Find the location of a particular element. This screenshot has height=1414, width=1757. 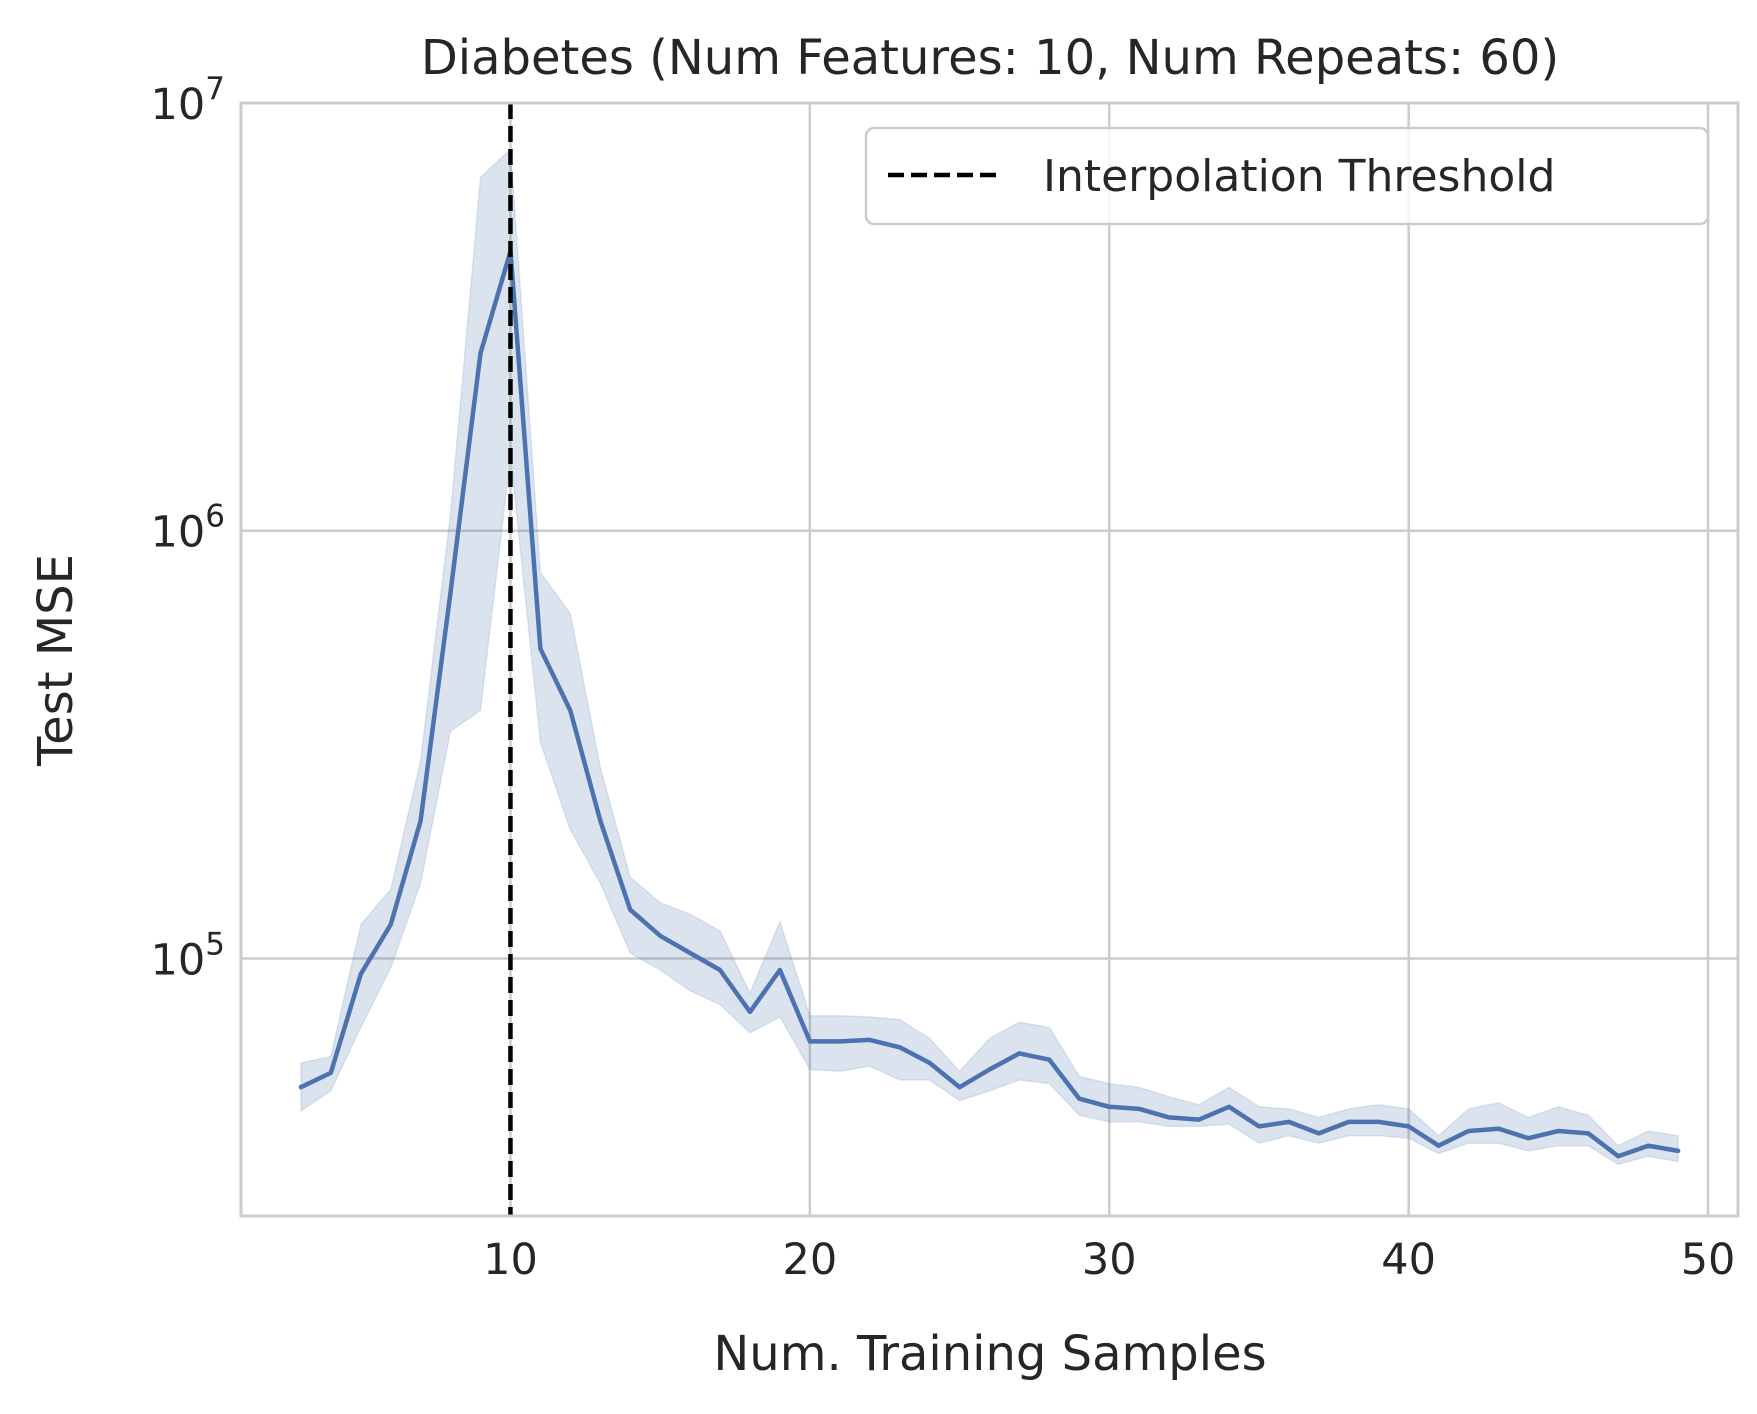

x-tick-label: 20 is located at coordinates (810, 1260).